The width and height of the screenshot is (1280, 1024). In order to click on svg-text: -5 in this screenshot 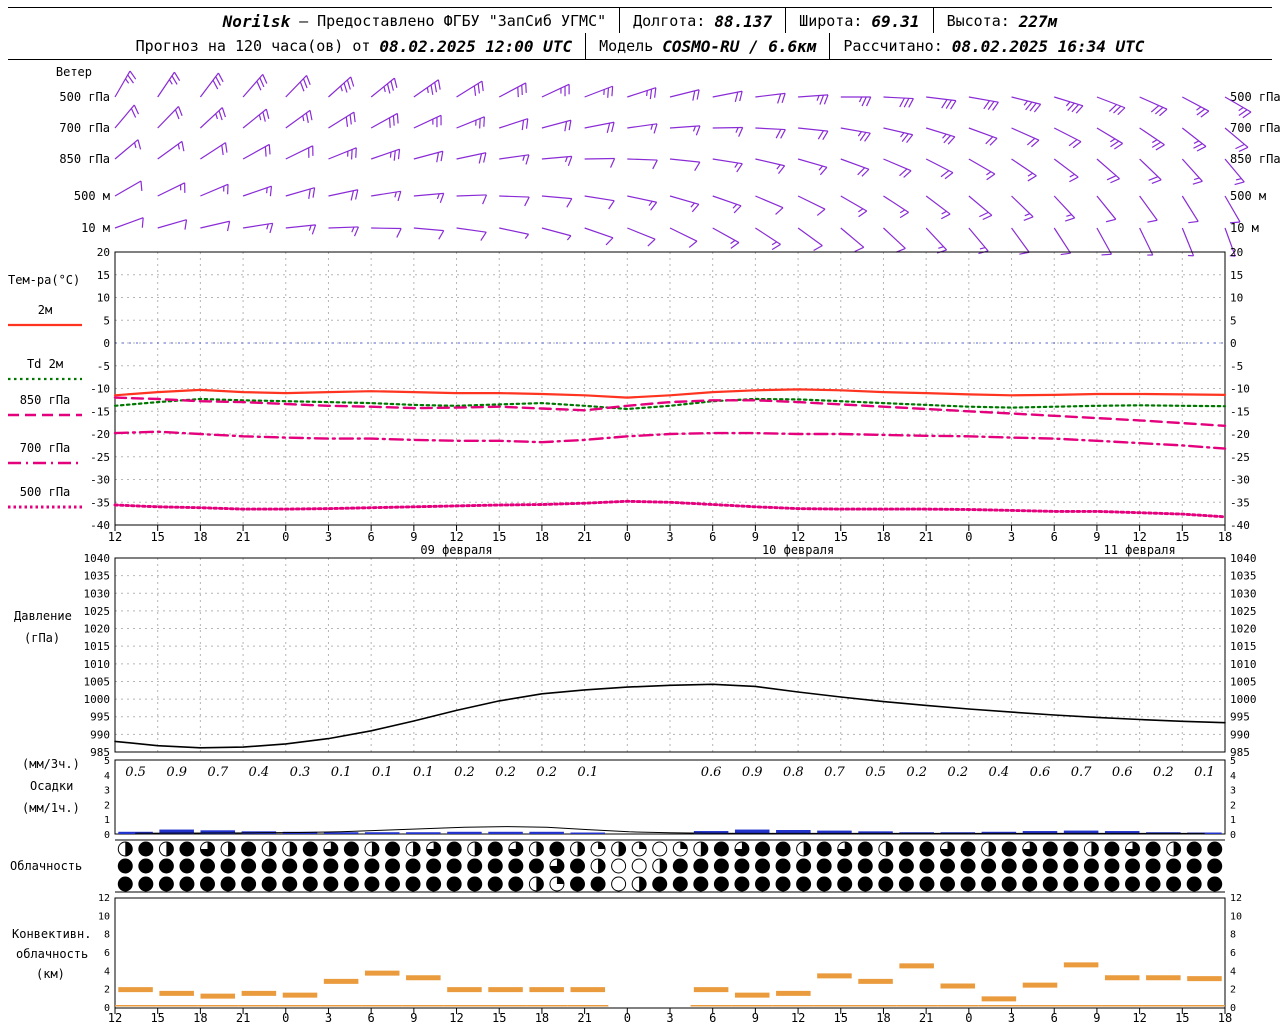, I will do `click(1236, 366)`.